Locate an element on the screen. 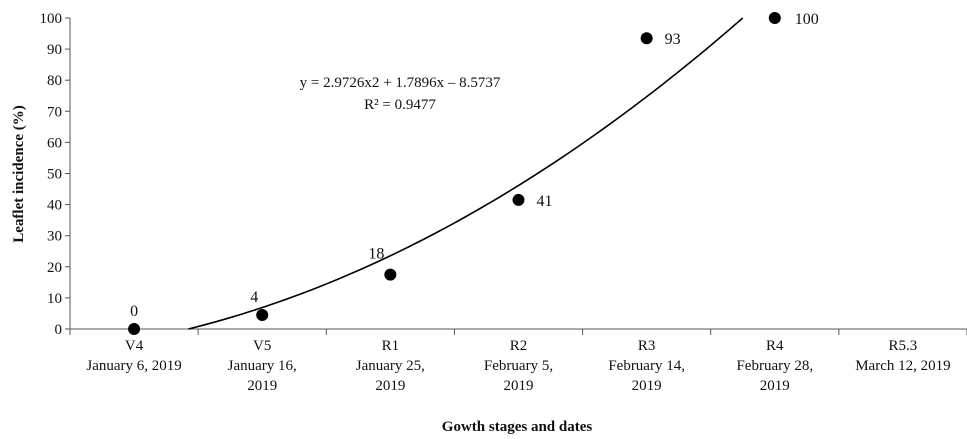 The height and width of the screenshot is (439, 967). data-label: 4 is located at coordinates (254, 297).